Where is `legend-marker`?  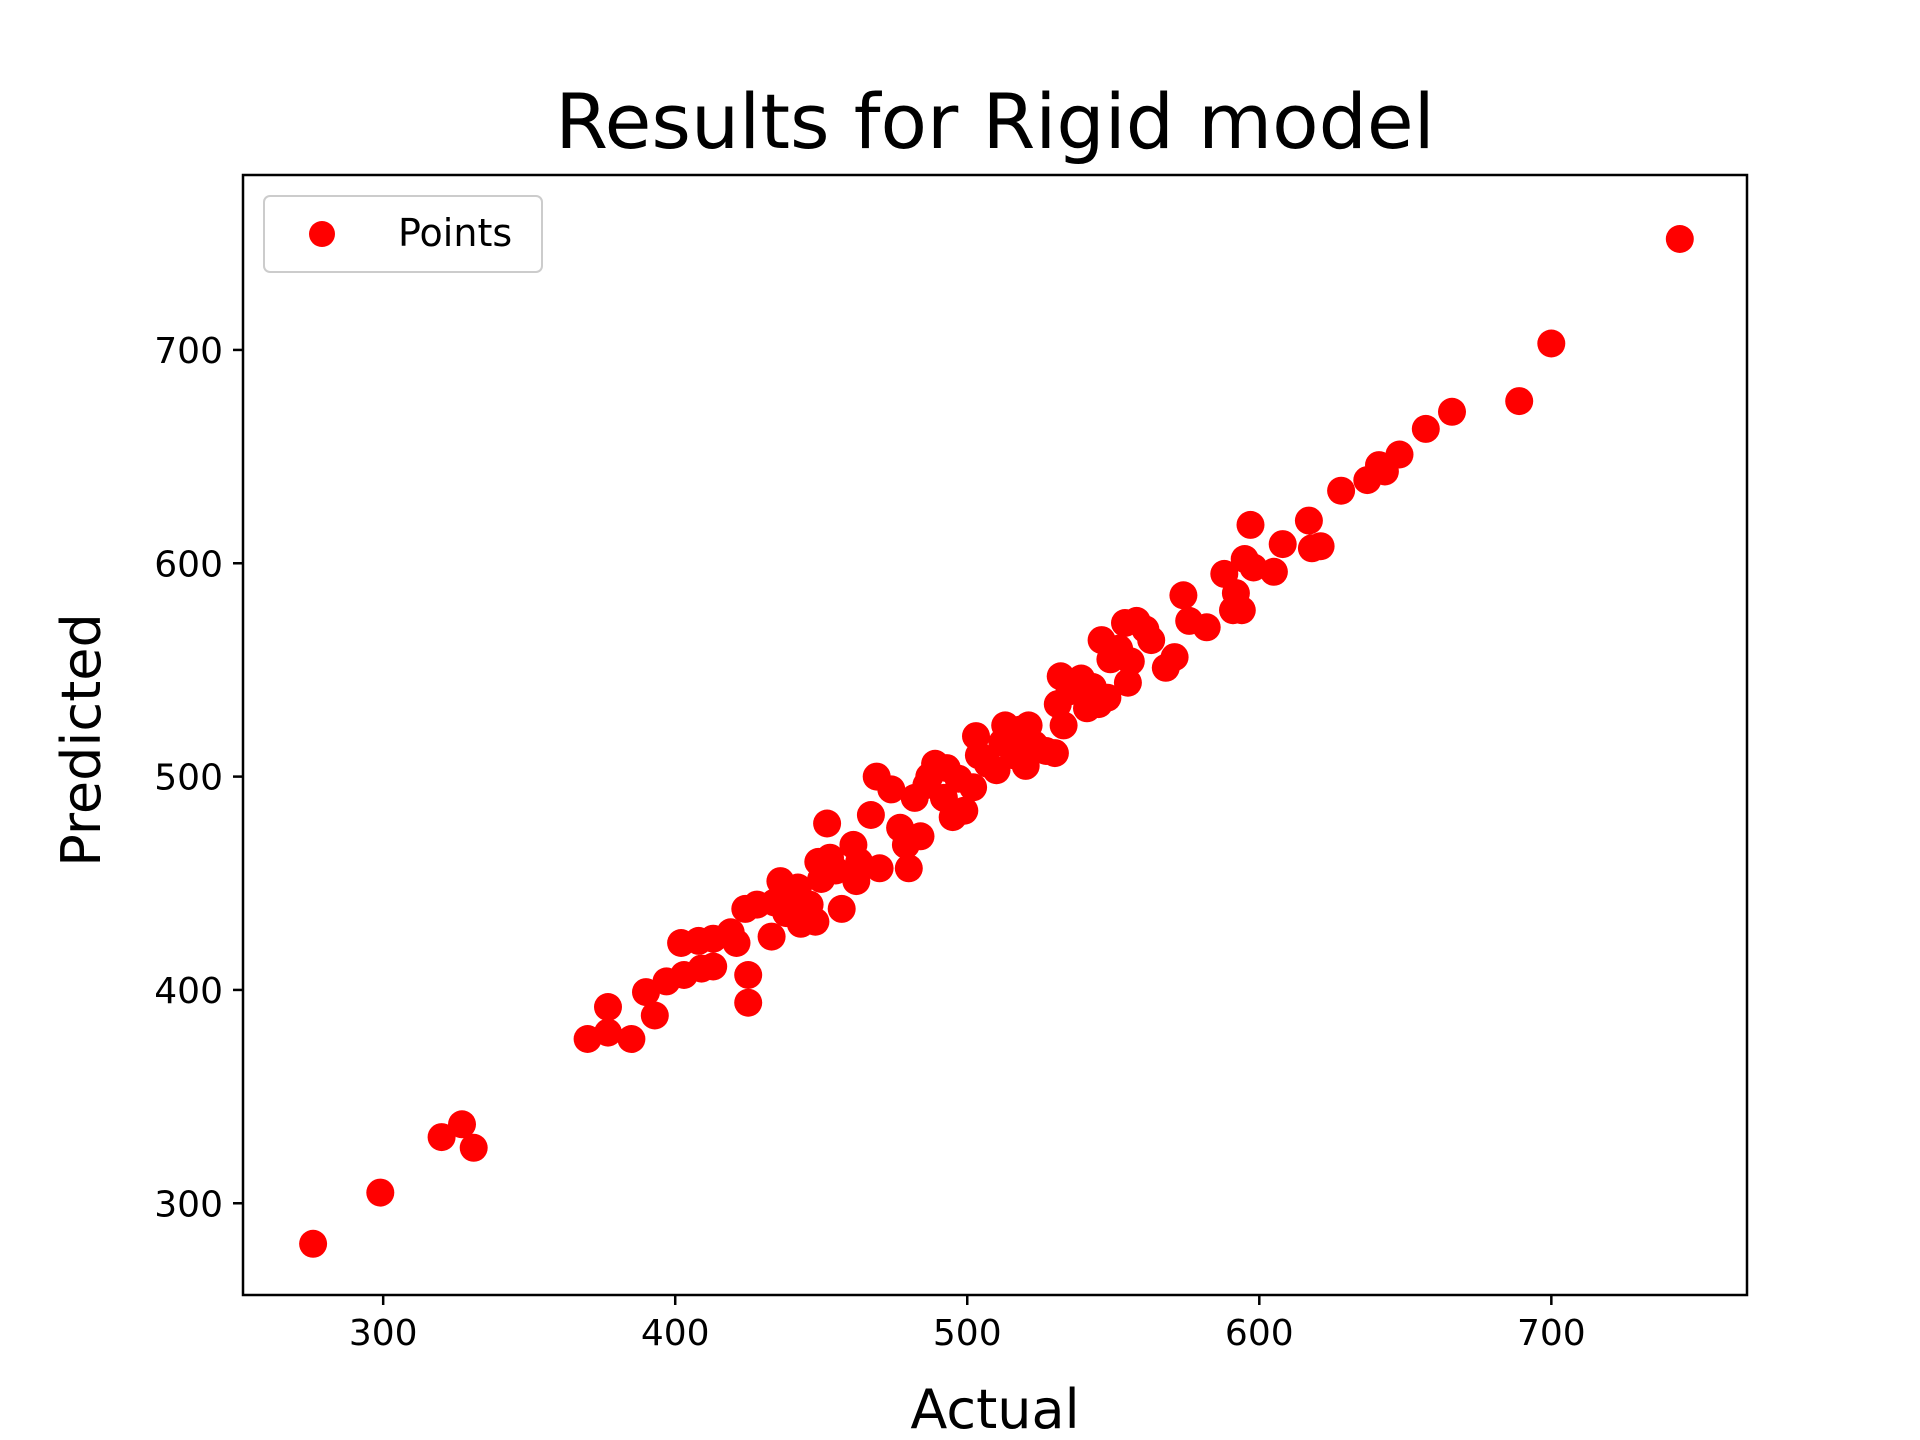 legend-marker is located at coordinates (322, 234).